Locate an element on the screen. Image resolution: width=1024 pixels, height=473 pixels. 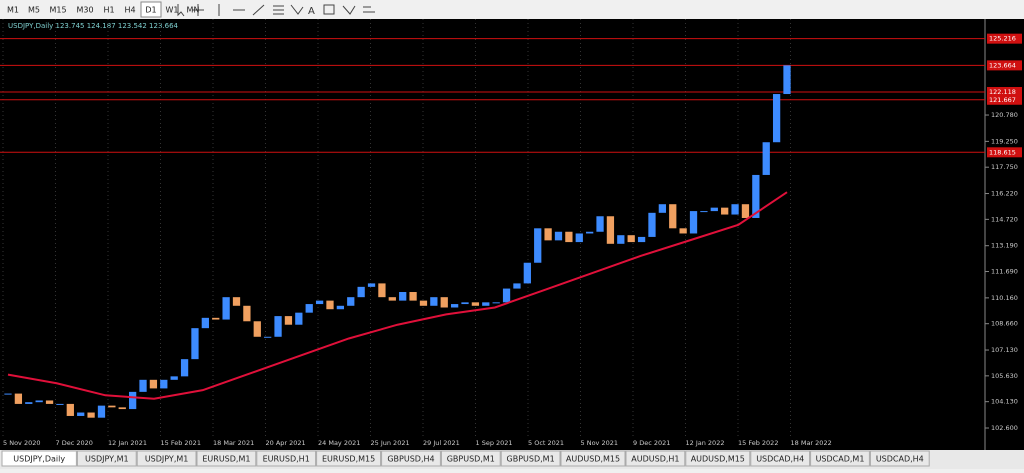
shapes-tool is located at coordinates (369, 9).